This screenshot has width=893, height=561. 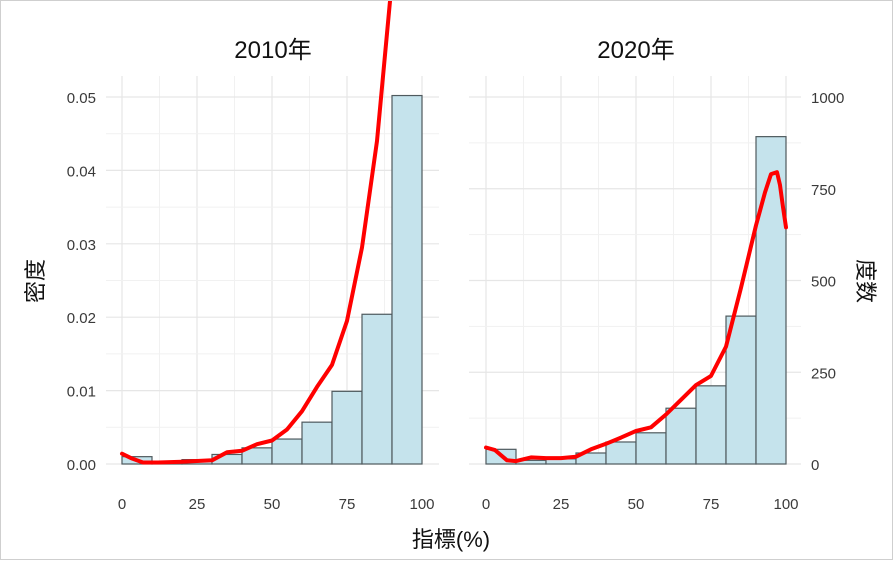 What do you see at coordinates (81, 465) in the screenshot?
I see `y-tick-label-left: 0.00` at bounding box center [81, 465].